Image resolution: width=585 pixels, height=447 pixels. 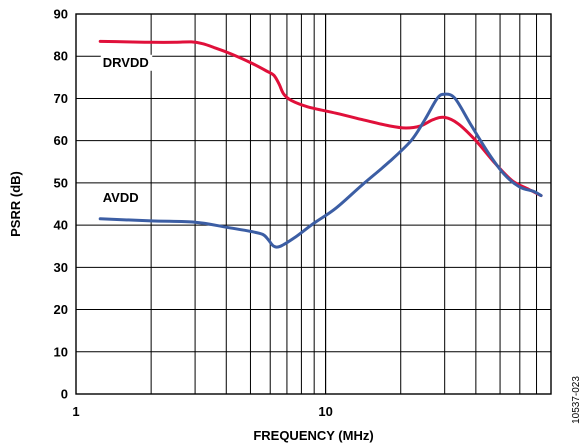 What do you see at coordinates (325, 411) in the screenshot?
I see `x-tick-label: 10` at bounding box center [325, 411].